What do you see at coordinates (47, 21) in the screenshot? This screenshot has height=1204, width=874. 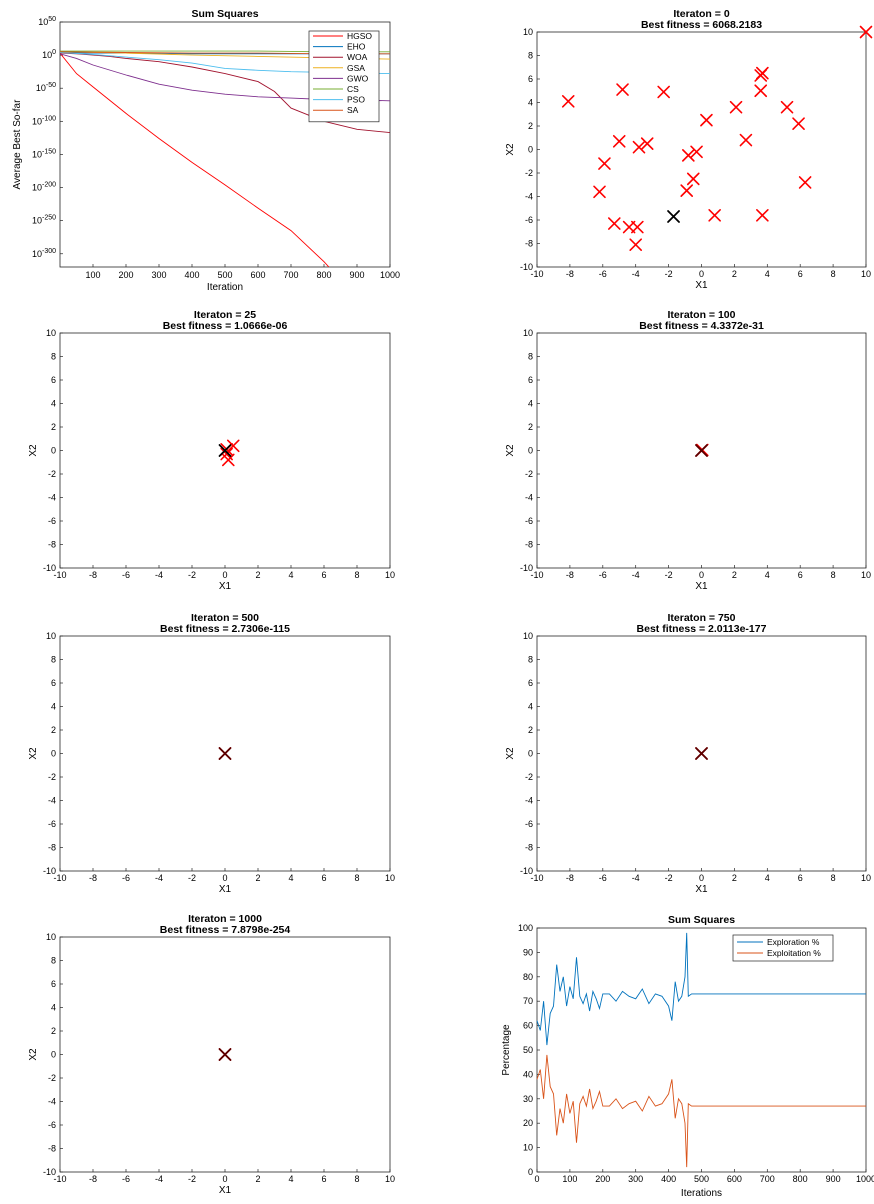 I see `y-tick-label: 1050` at bounding box center [47, 21].